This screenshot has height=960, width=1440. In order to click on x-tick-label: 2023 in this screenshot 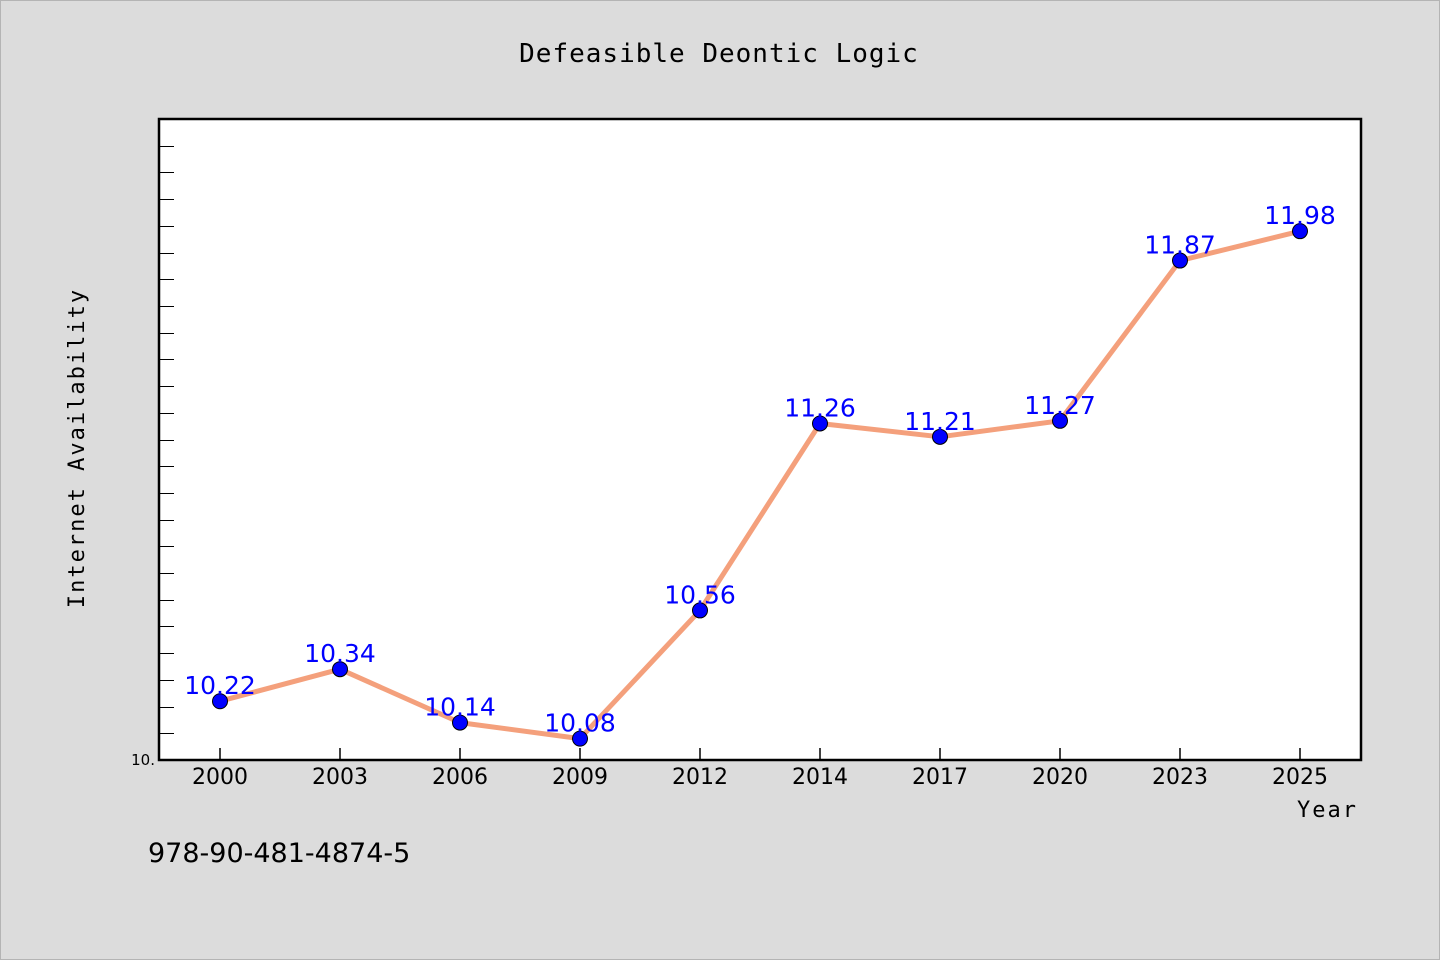, I will do `click(1180, 777)`.